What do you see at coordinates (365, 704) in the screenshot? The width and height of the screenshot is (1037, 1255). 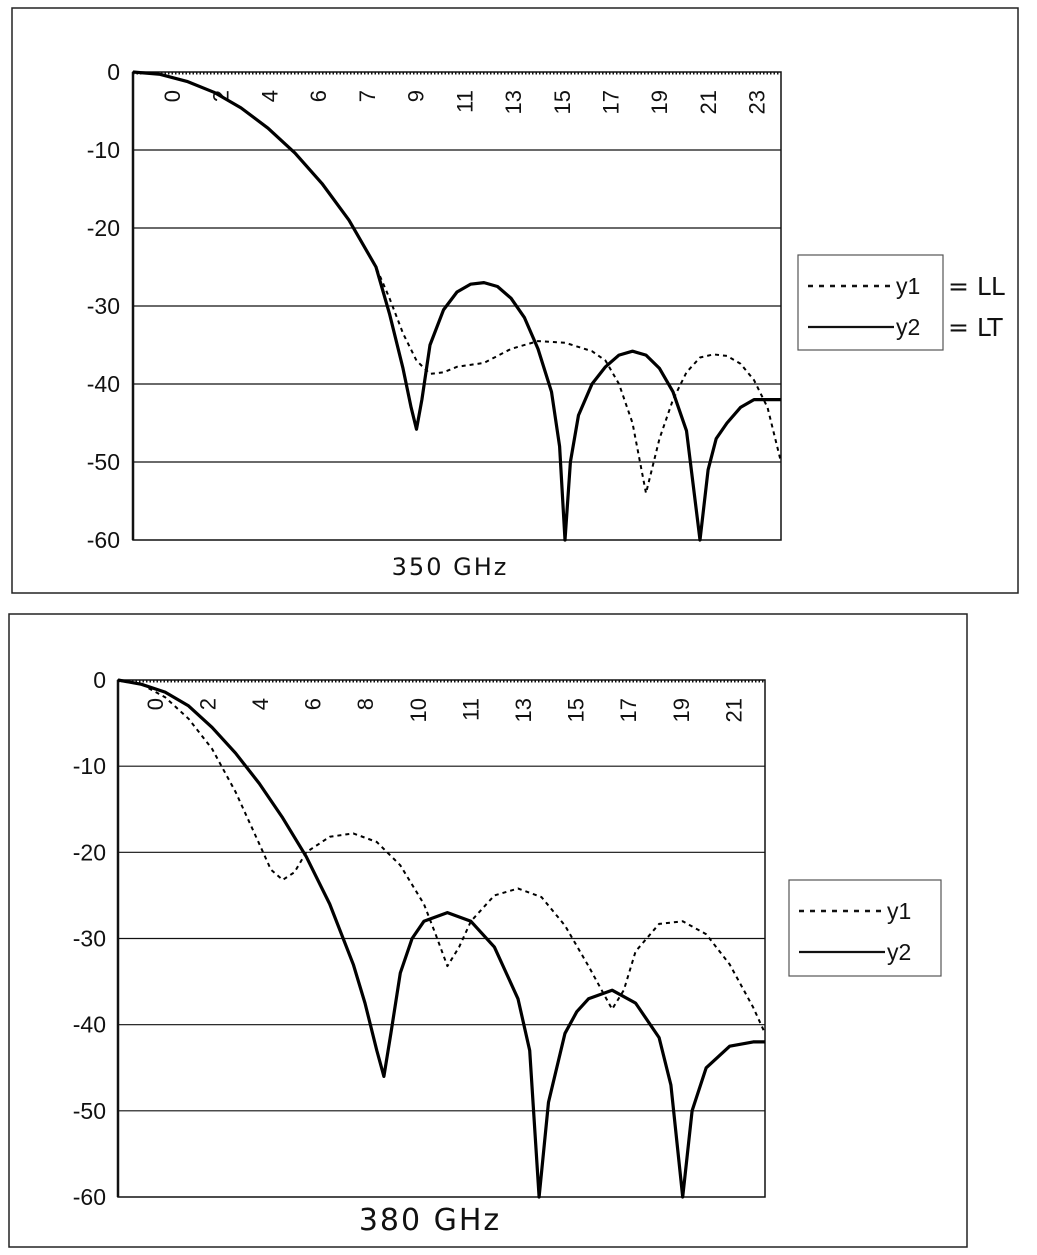 I see `x-tick-label: 8` at bounding box center [365, 704].